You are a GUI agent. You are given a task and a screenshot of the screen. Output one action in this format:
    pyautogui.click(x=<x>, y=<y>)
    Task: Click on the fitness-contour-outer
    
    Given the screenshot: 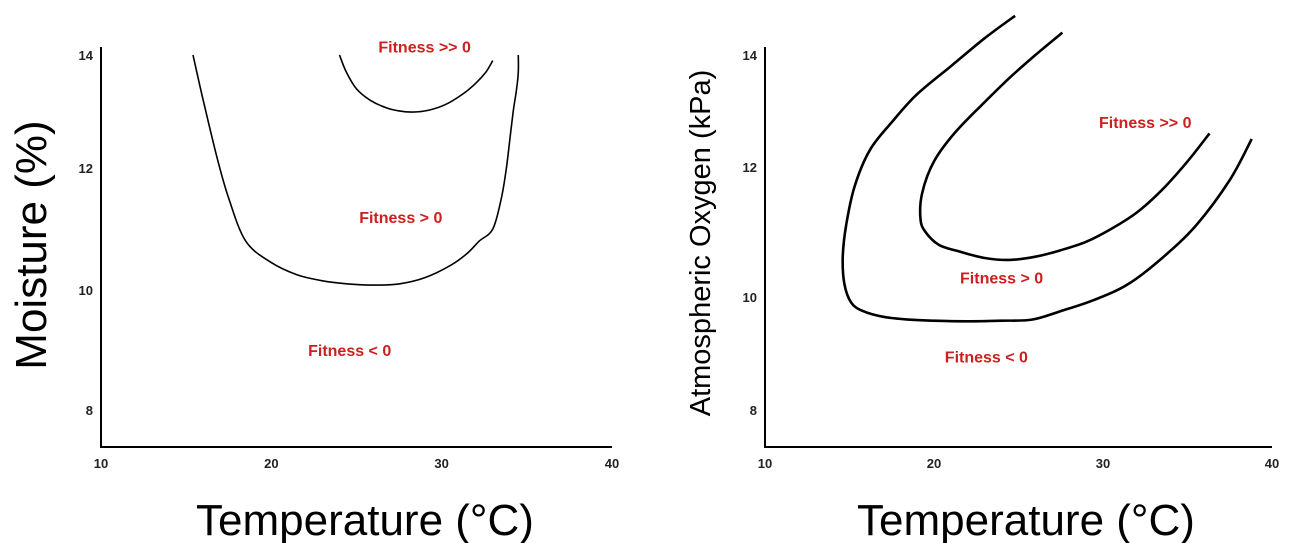 What is the action you would take?
    pyautogui.click(x=356, y=170)
    